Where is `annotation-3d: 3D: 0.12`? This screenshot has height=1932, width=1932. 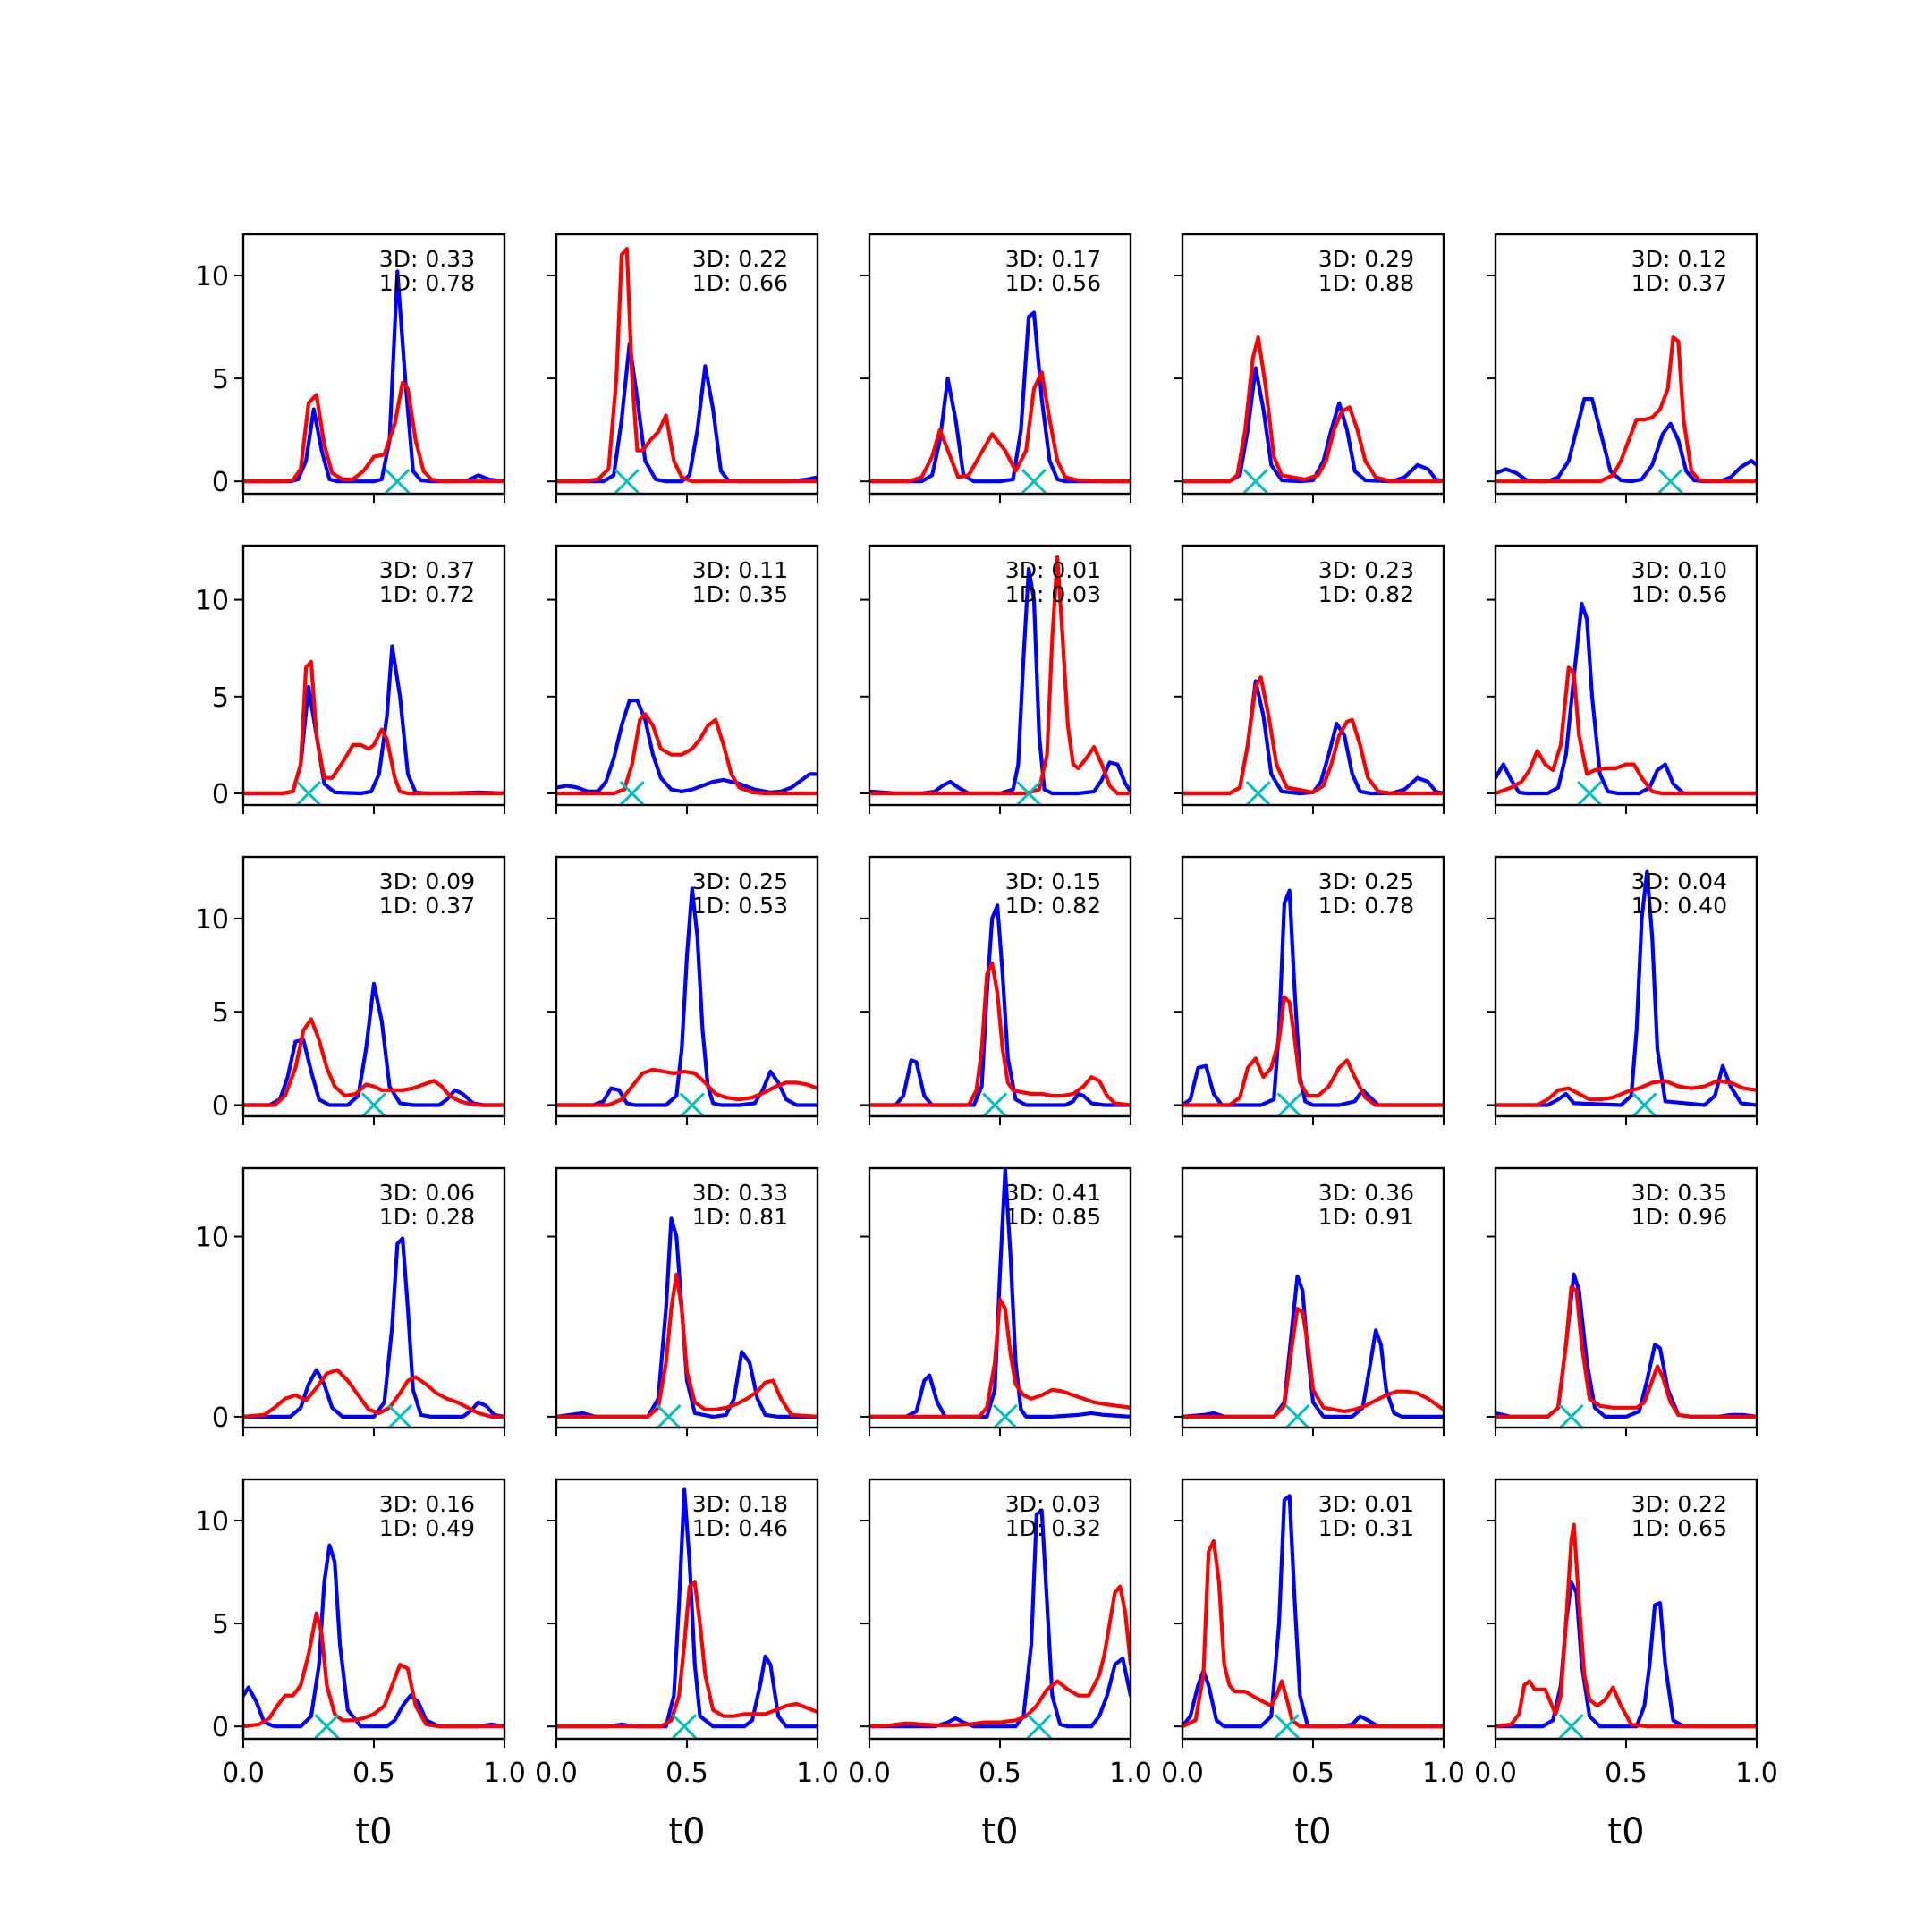 annotation-3d: 3D: 0.12 is located at coordinates (1679, 259).